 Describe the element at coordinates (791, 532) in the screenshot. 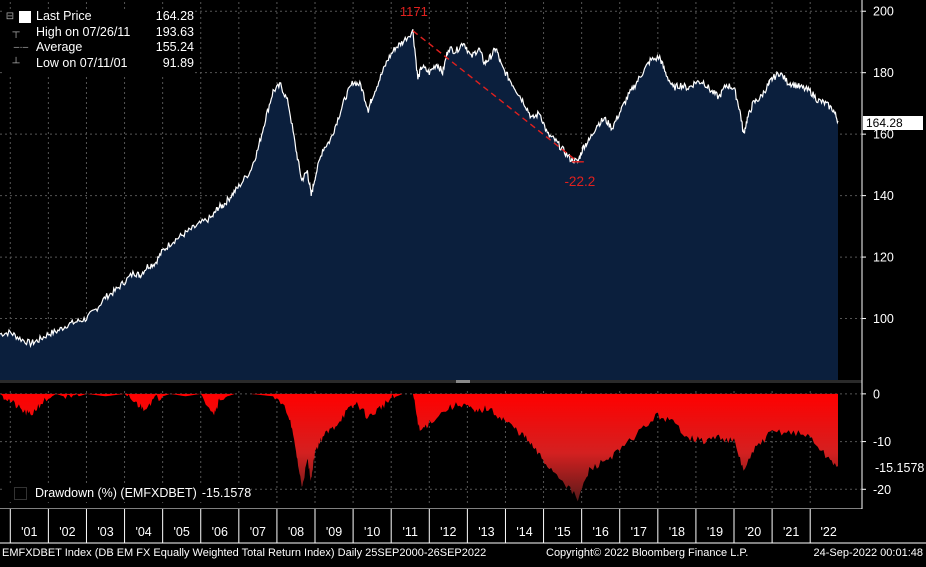

I see `x-tick-label: '21` at that location.